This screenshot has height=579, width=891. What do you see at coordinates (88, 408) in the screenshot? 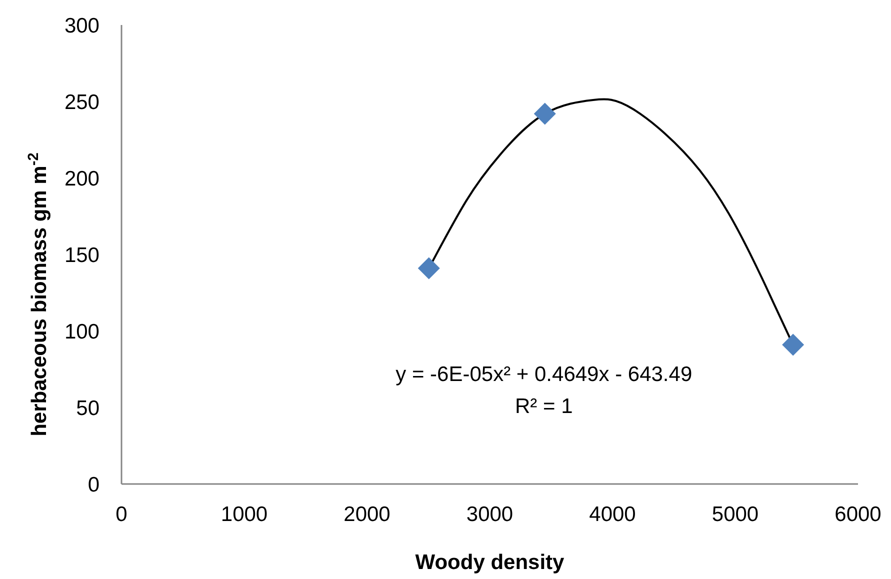
I see `y-tick-label: 50` at bounding box center [88, 408].